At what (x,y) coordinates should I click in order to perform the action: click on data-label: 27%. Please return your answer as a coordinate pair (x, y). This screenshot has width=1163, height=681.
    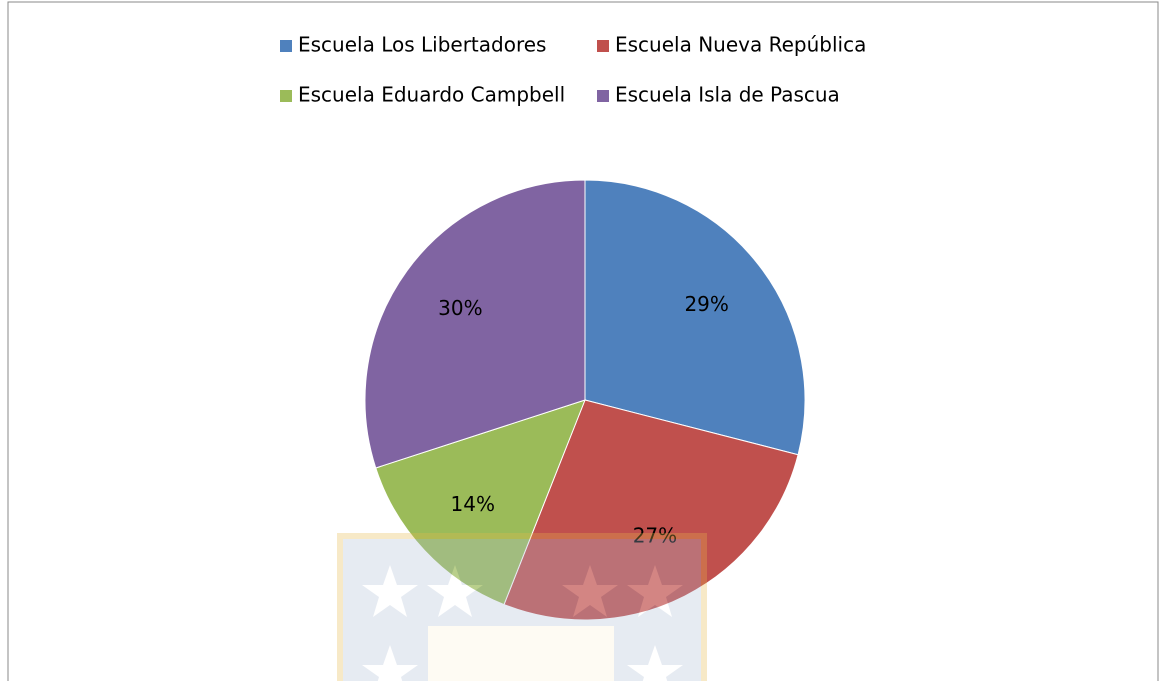
    Looking at the image, I should click on (655, 536).